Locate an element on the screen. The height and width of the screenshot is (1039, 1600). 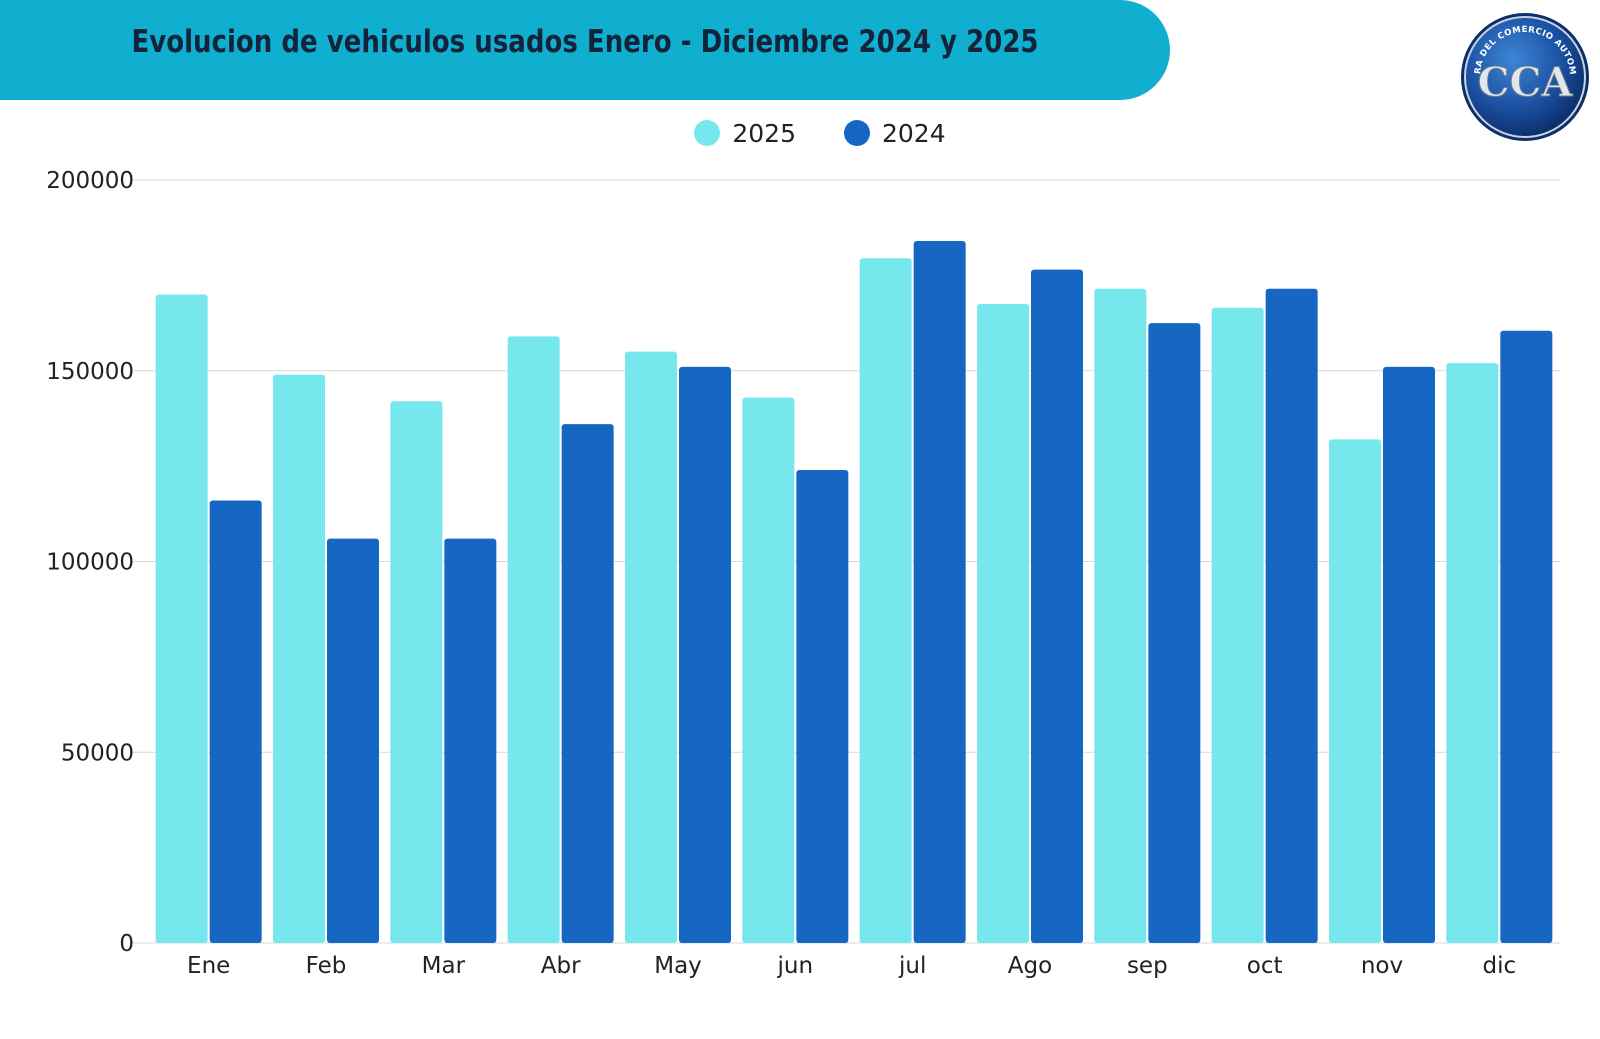
bar-2025-Feb is located at coordinates (299, 658).